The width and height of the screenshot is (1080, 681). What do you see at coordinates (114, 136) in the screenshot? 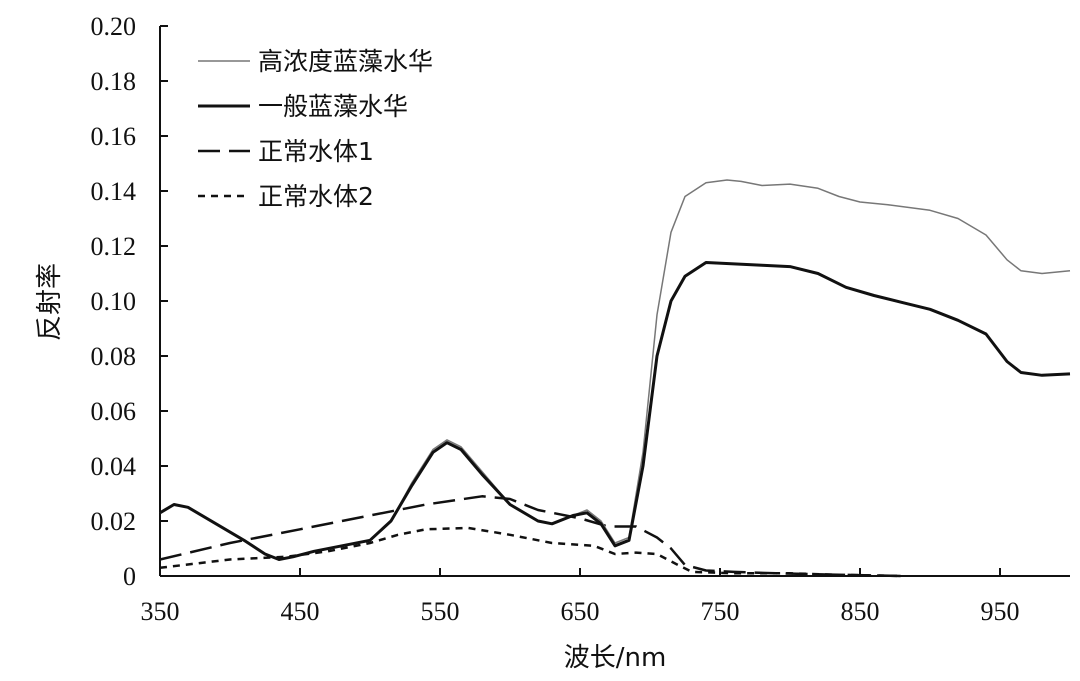
I see `y-tick-label: 0.16` at bounding box center [114, 136].